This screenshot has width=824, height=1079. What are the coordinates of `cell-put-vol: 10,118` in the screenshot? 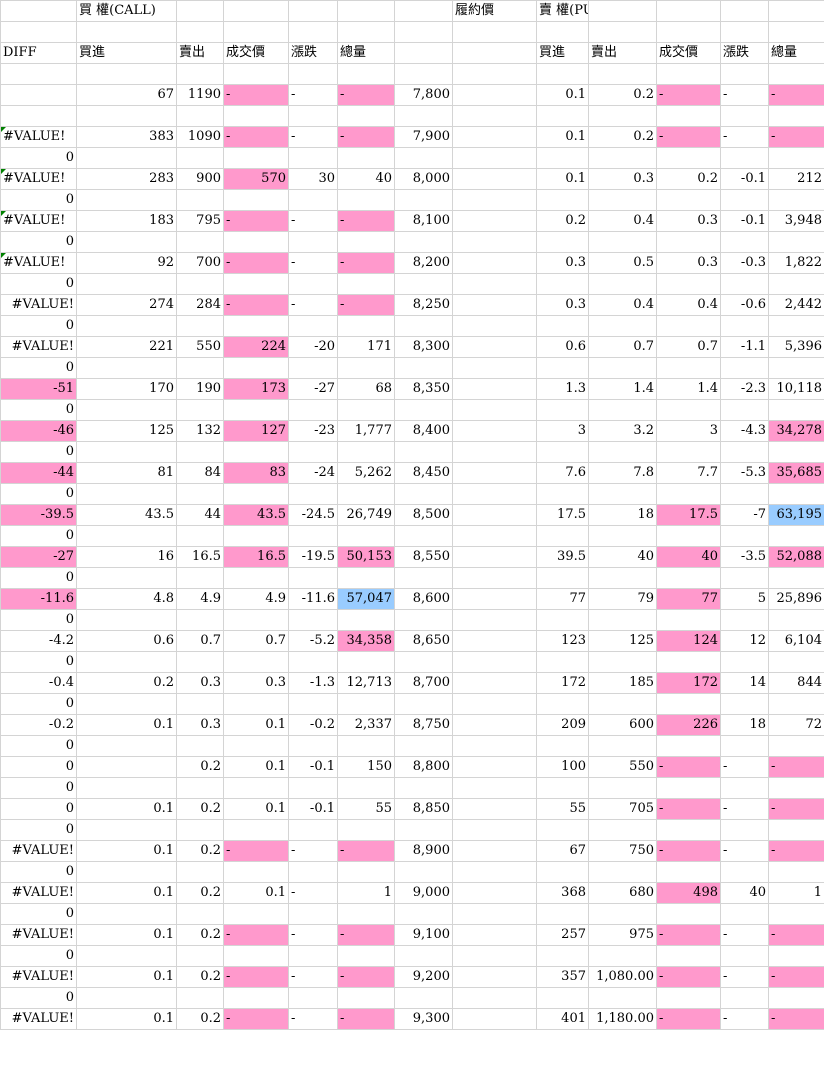 It's located at (796, 389).